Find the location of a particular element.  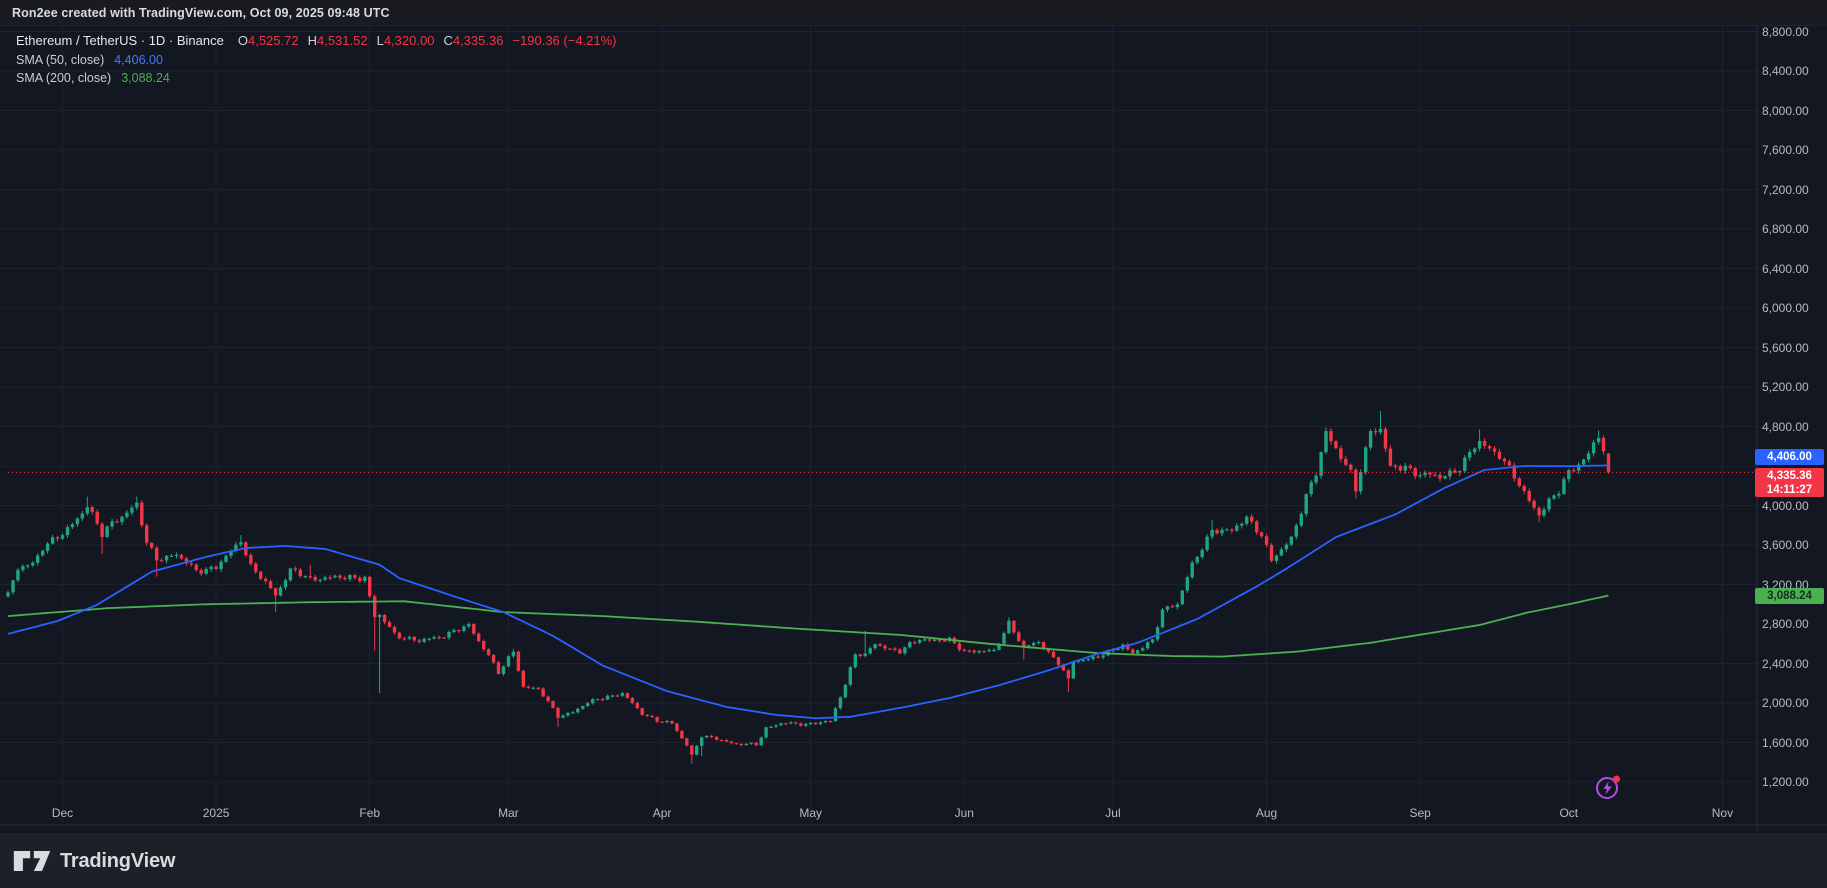

high-label: H is located at coordinates (312, 40).